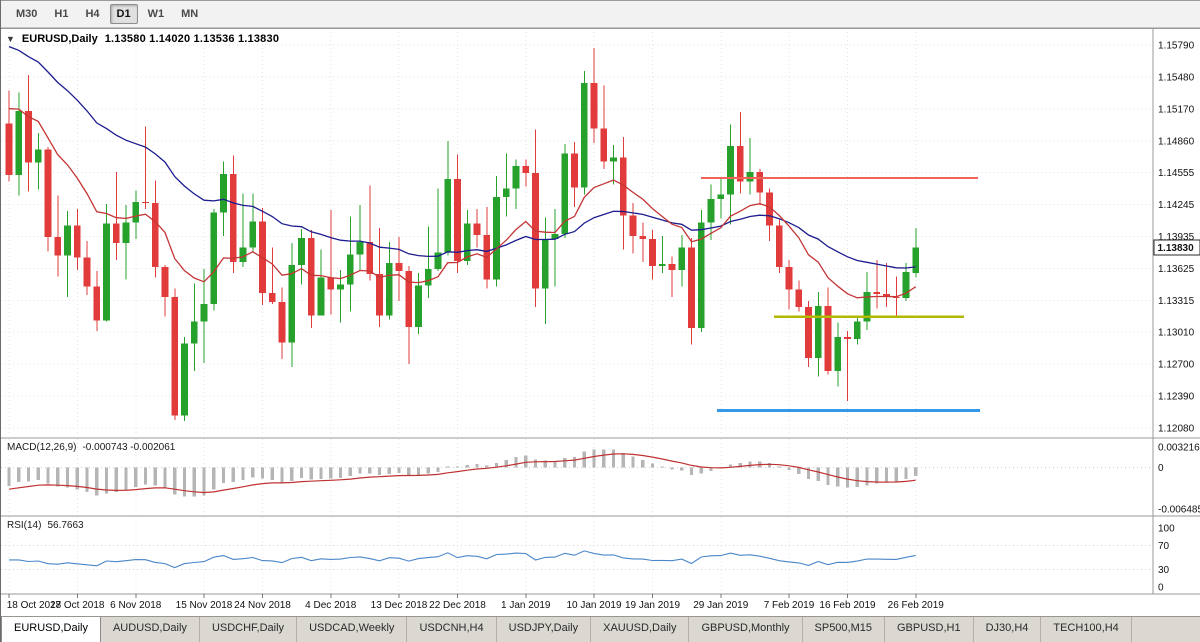 The height and width of the screenshot is (642, 1200). Describe the element at coordinates (42, 447) in the screenshot. I see `macd-name: MACD(12,26,9)` at that location.